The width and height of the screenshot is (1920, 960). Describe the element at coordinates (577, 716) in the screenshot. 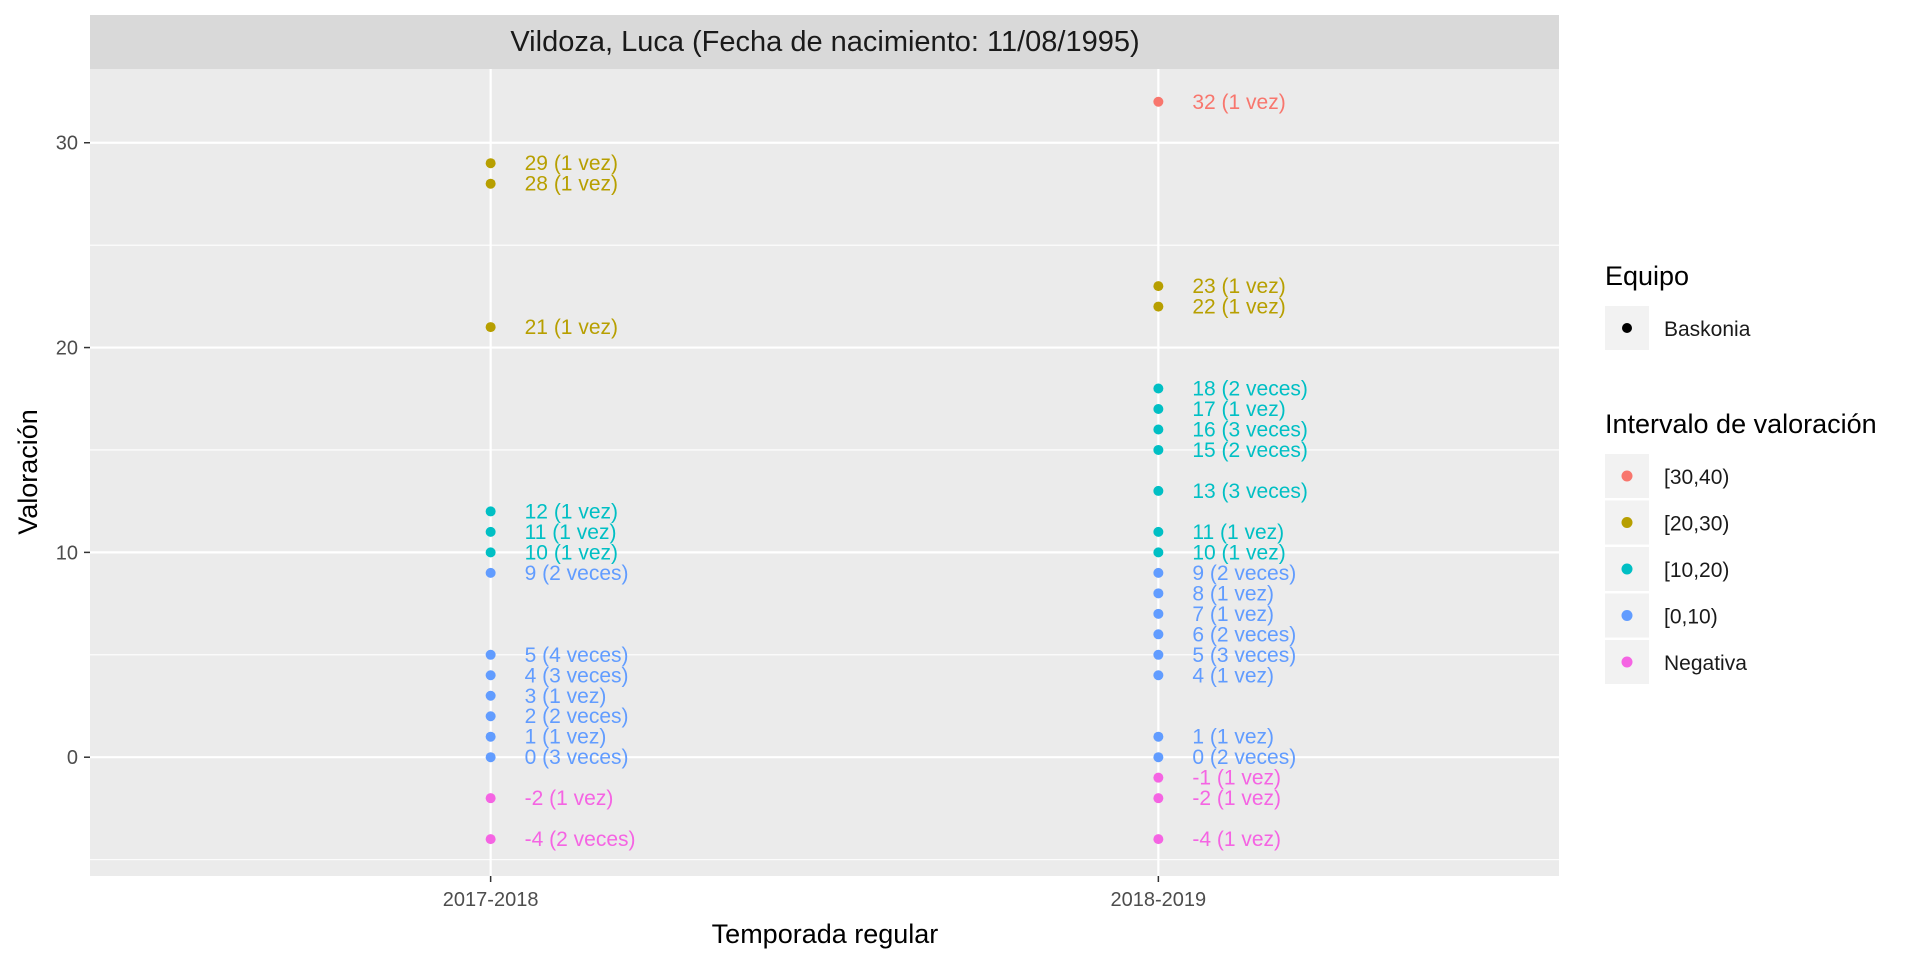

I see `data-label: 2 (2 veces)` at that location.